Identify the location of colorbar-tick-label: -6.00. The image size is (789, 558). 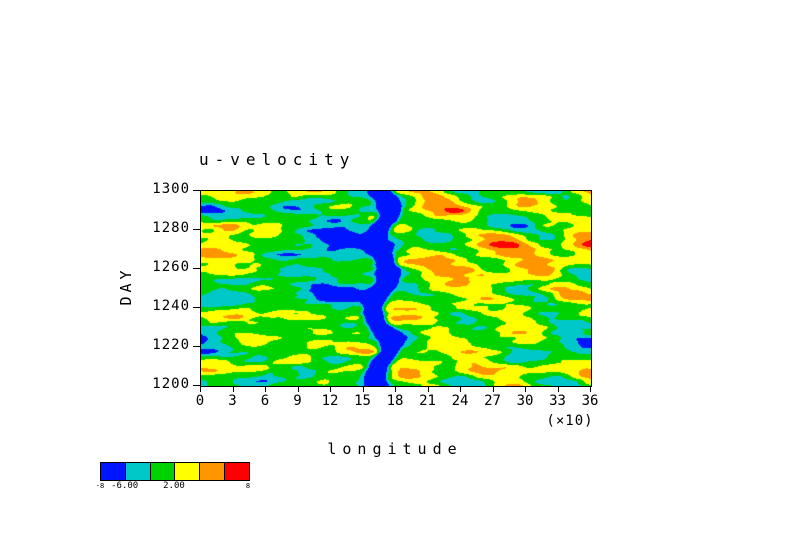
(125, 486).